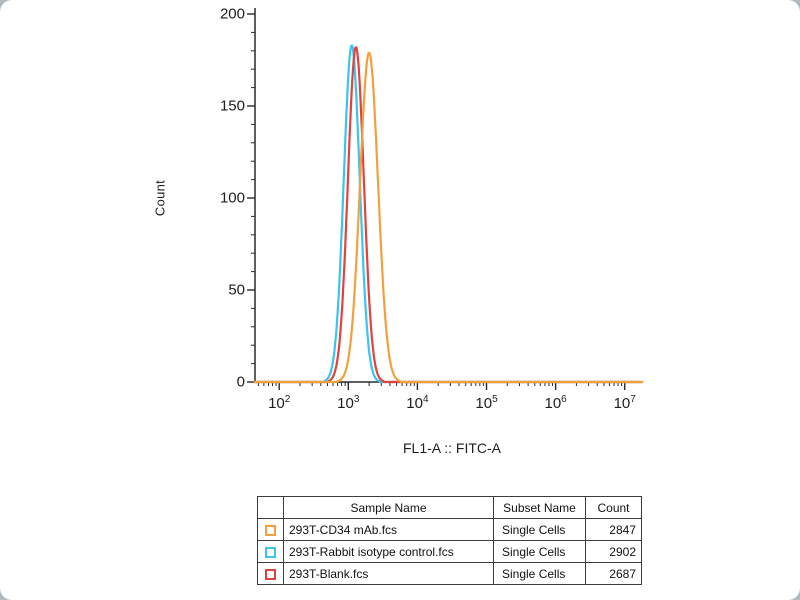 This screenshot has height=600, width=800. What do you see at coordinates (613, 529) in the screenshot?
I see `legend-count: 2847` at bounding box center [613, 529].